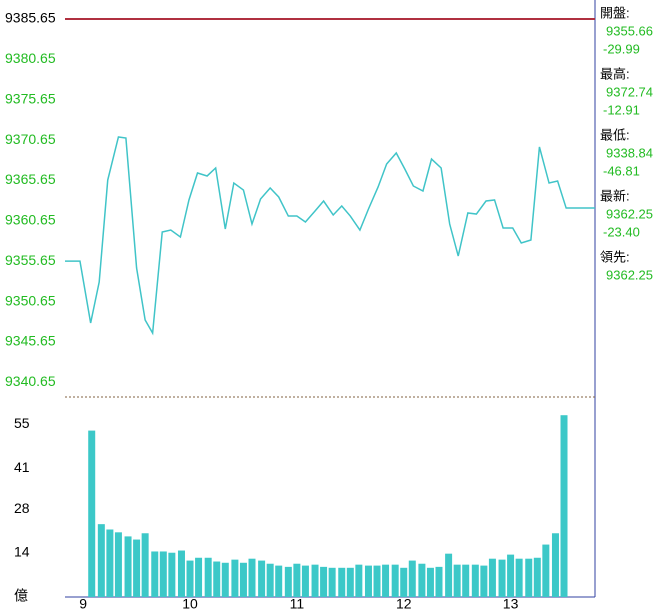 The height and width of the screenshot is (613, 660). What do you see at coordinates (30, 18) in the screenshot?
I see `y-tick-label: 9385.65` at bounding box center [30, 18].